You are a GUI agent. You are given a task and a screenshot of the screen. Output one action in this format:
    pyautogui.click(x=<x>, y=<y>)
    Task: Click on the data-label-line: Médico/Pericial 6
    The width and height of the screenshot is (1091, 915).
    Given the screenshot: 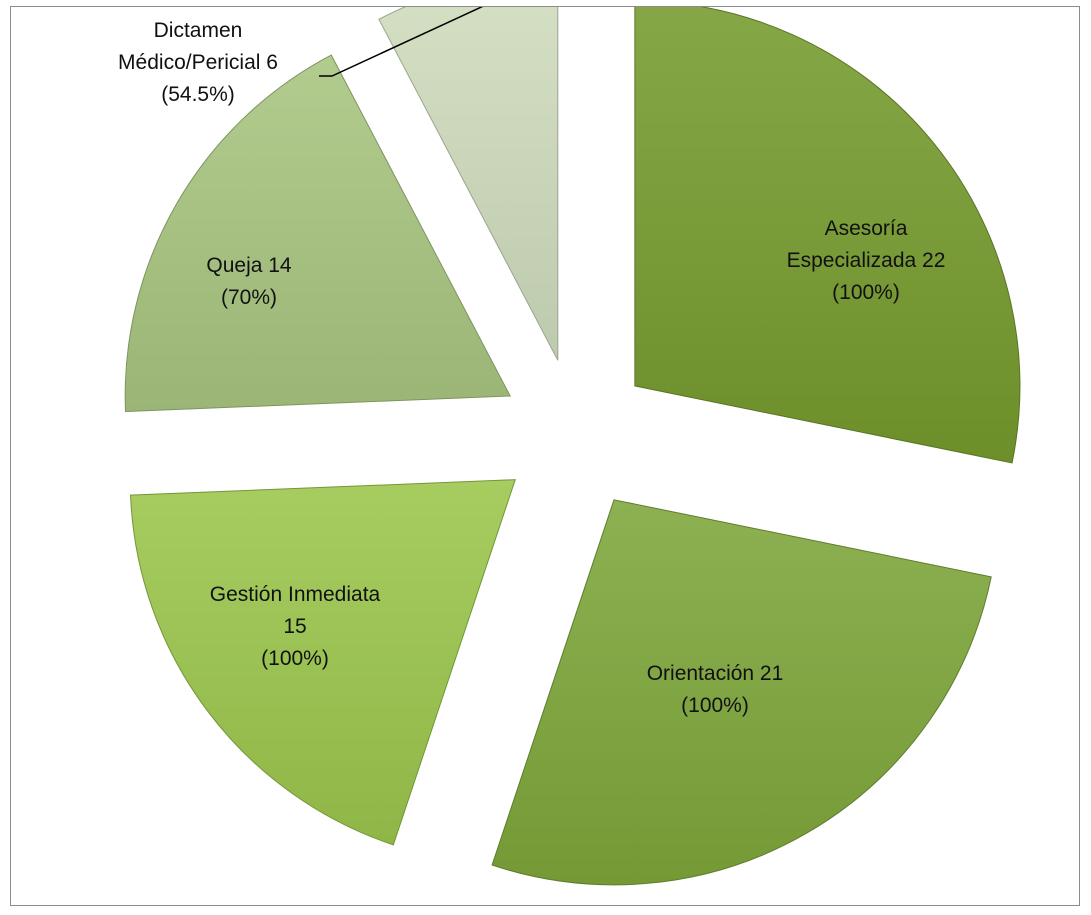 What is the action you would take?
    pyautogui.click(x=198, y=62)
    